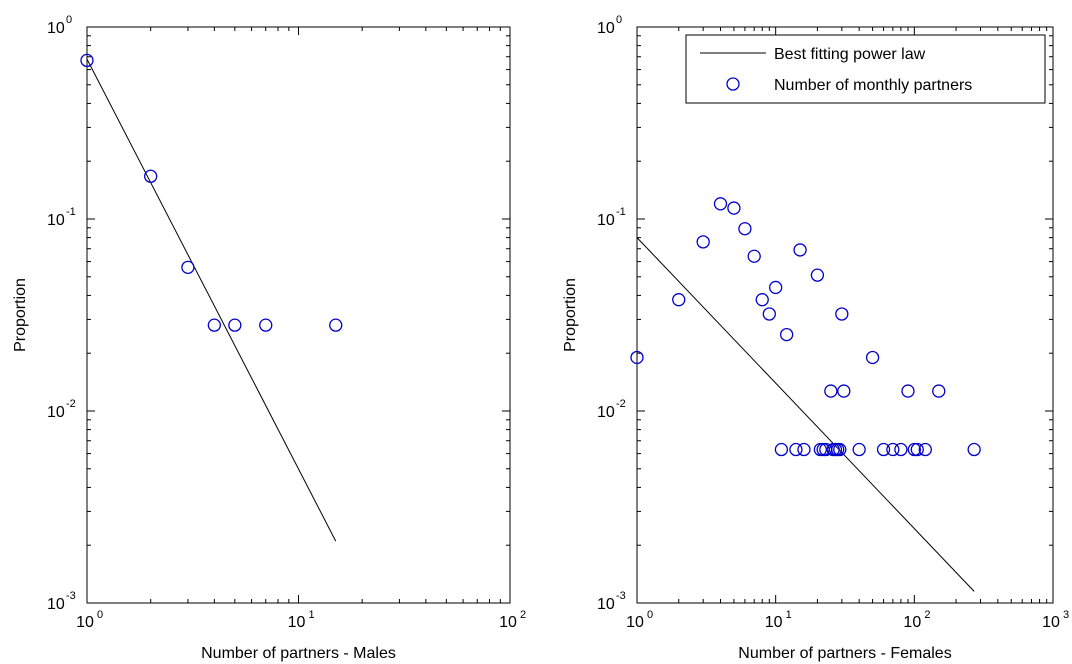 The height and width of the screenshot is (664, 1072). I want to click on x-tick-exponent: 3, so click(1066, 615).